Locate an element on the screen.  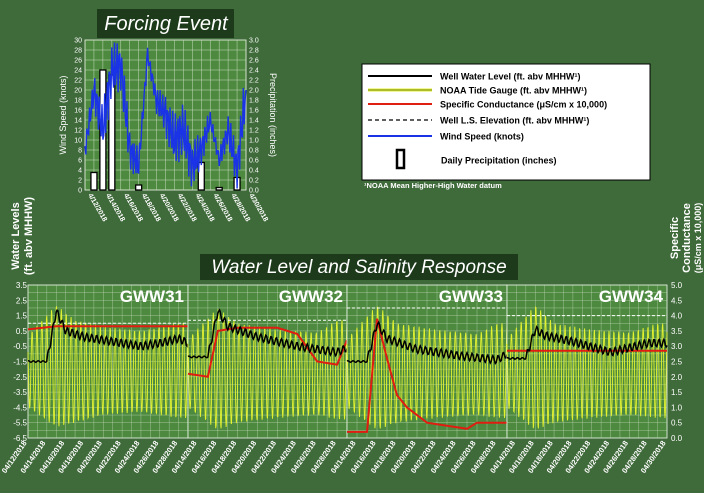
legend-label: Well L.S. Elevation (ft. abv MHHW¹) is located at coordinates (514, 121).